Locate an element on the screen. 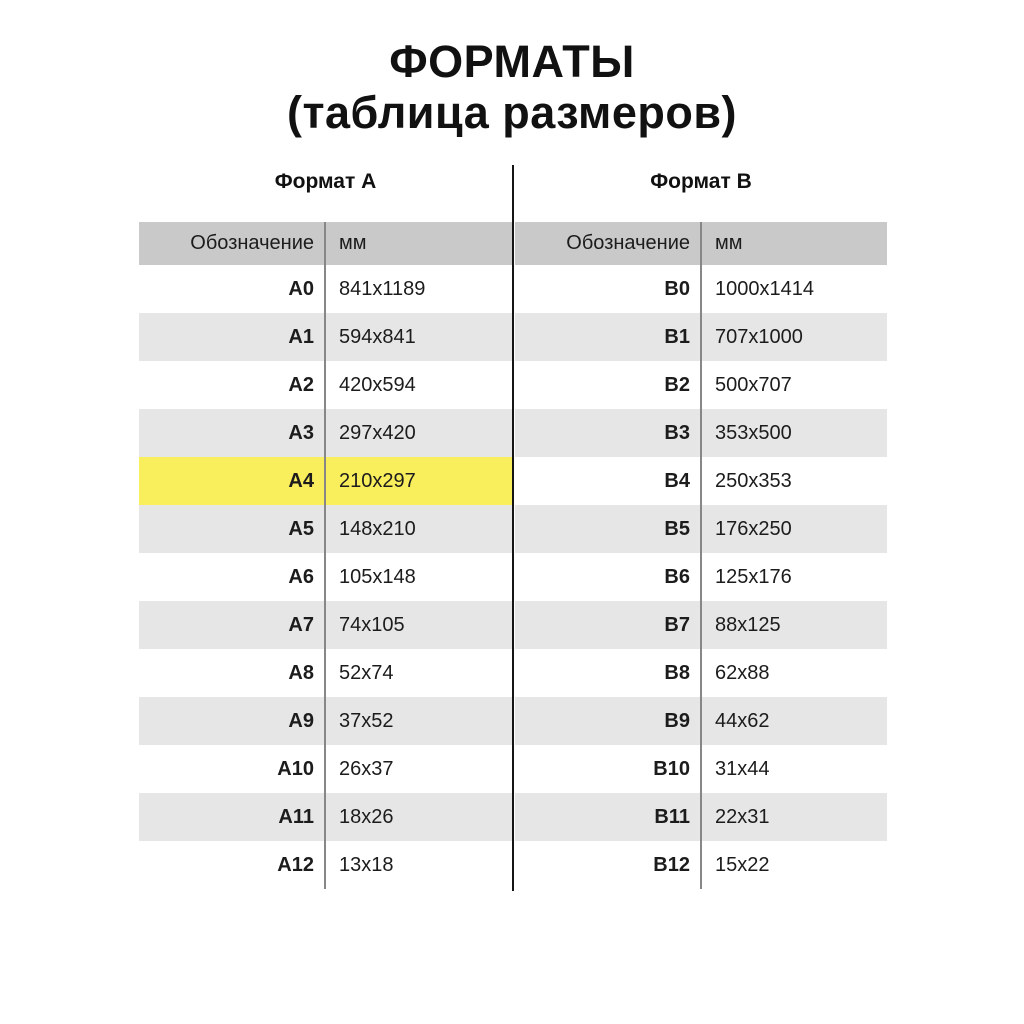 The height and width of the screenshot is (1024, 1024). format-size-cell: 88x125 is located at coordinates (748, 624).